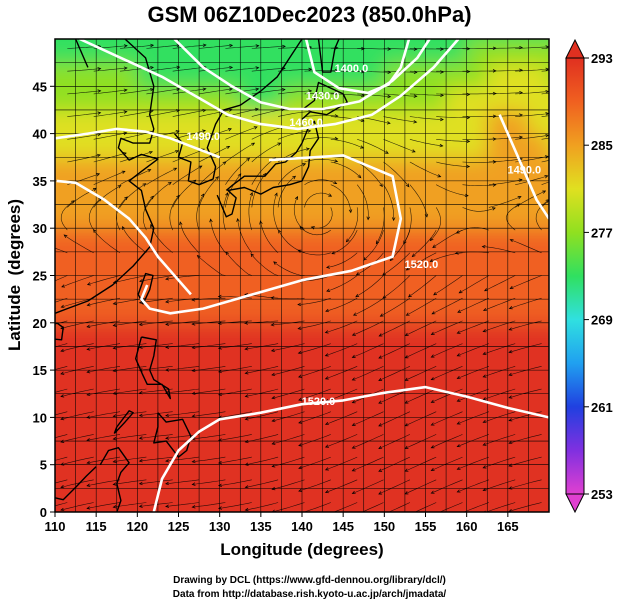 The image size is (619, 605). Describe the element at coordinates (302, 75) in the screenshot. I see `height-contour` at that location.